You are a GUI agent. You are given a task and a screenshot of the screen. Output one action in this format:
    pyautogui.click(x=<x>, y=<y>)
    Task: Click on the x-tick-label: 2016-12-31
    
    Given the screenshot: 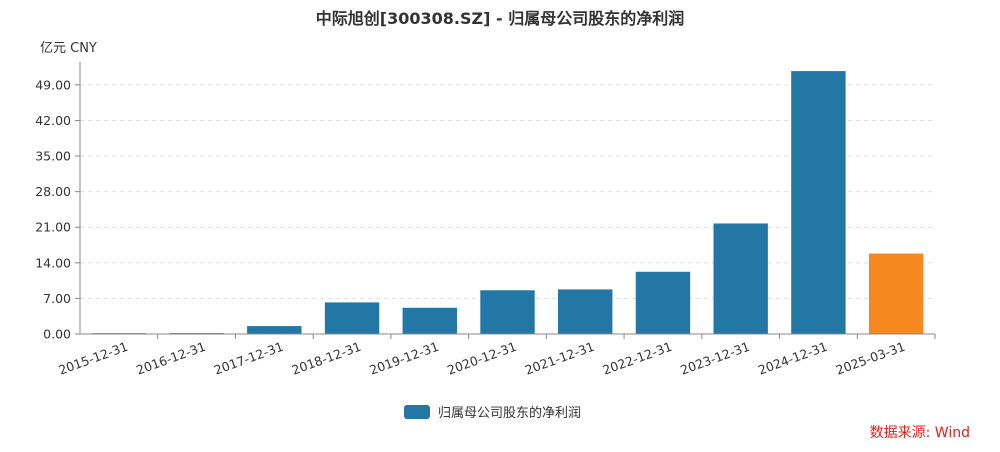 What is the action you would take?
    pyautogui.click(x=170, y=358)
    